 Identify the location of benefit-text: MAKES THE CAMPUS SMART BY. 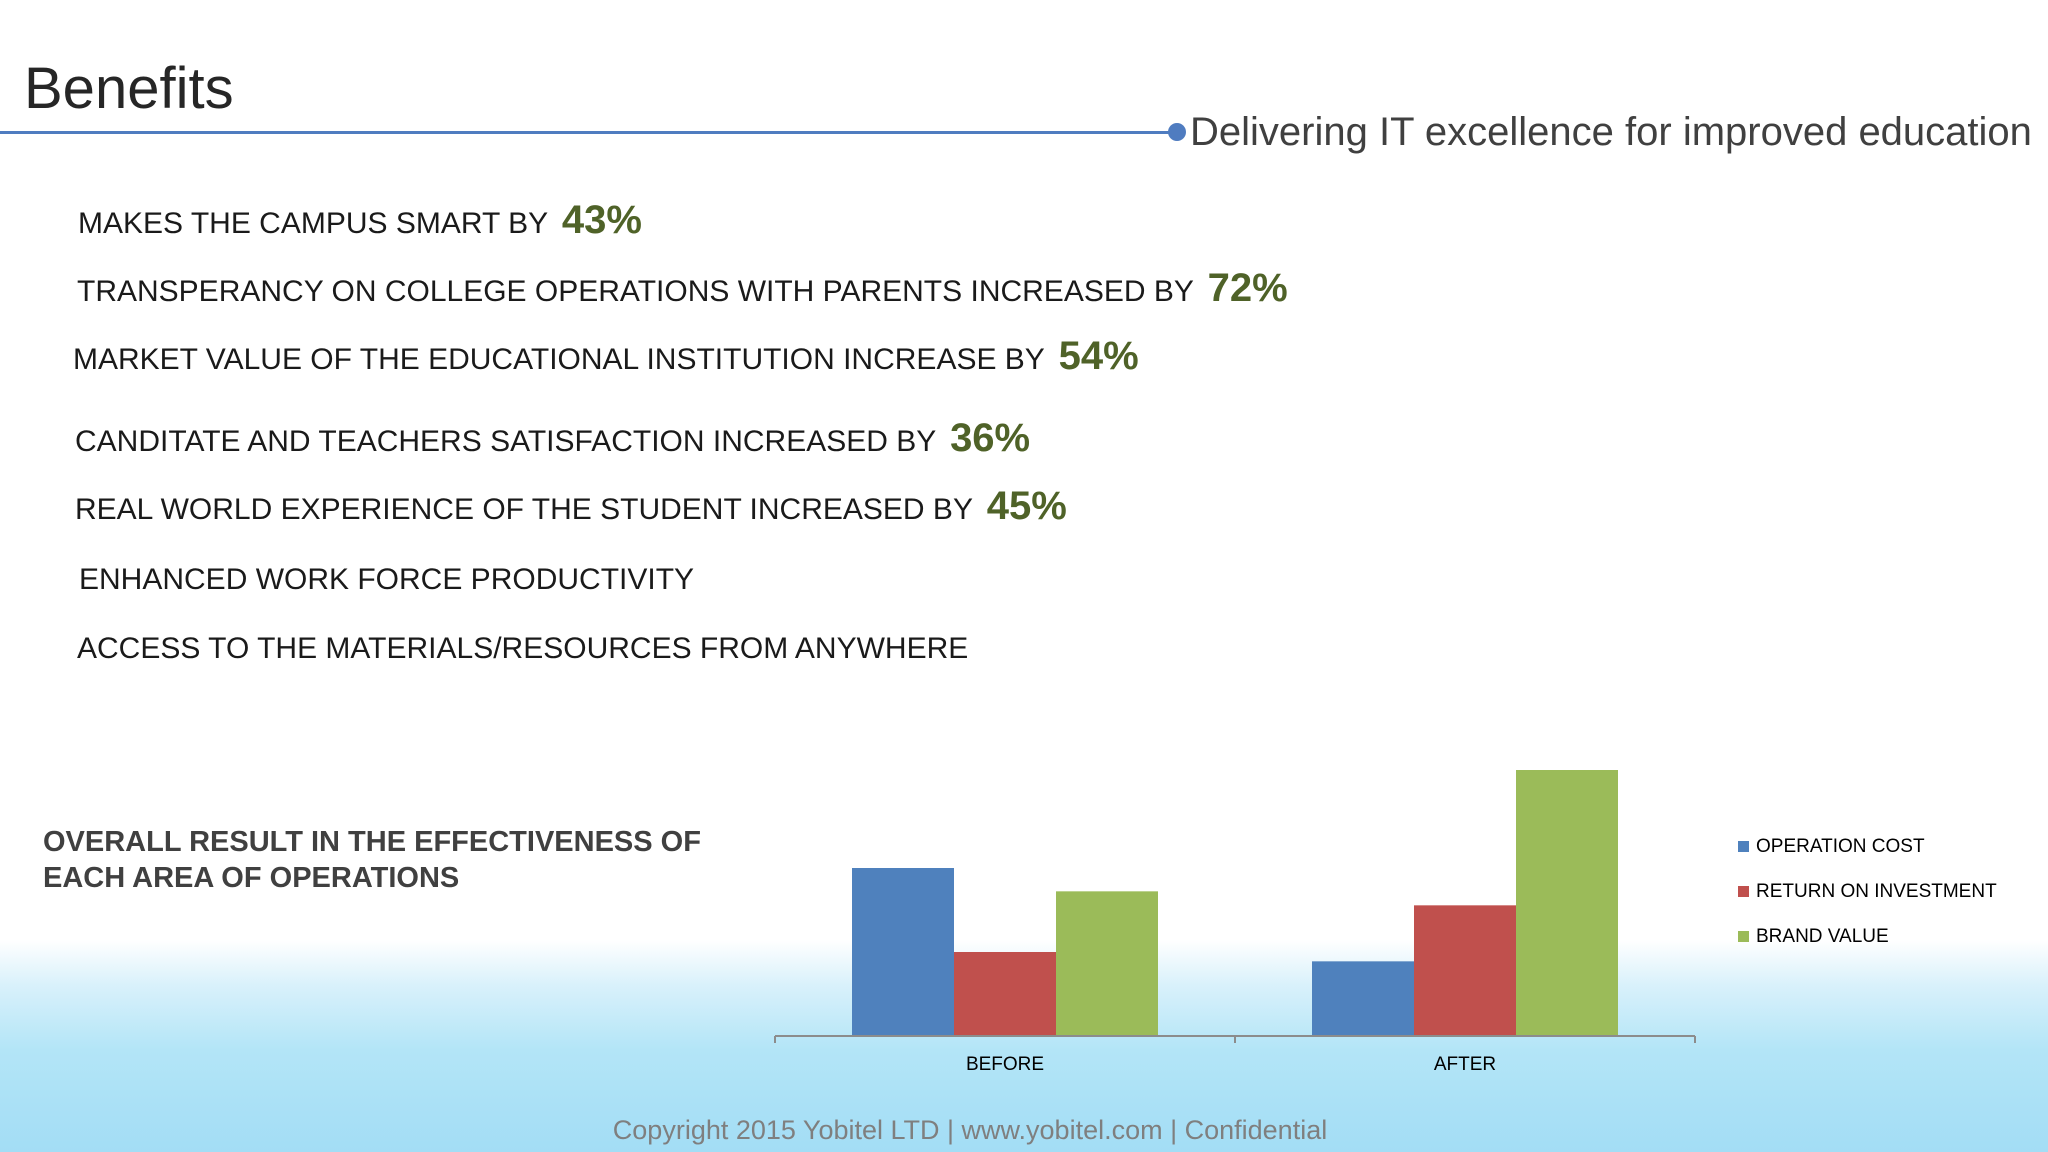
(313, 223).